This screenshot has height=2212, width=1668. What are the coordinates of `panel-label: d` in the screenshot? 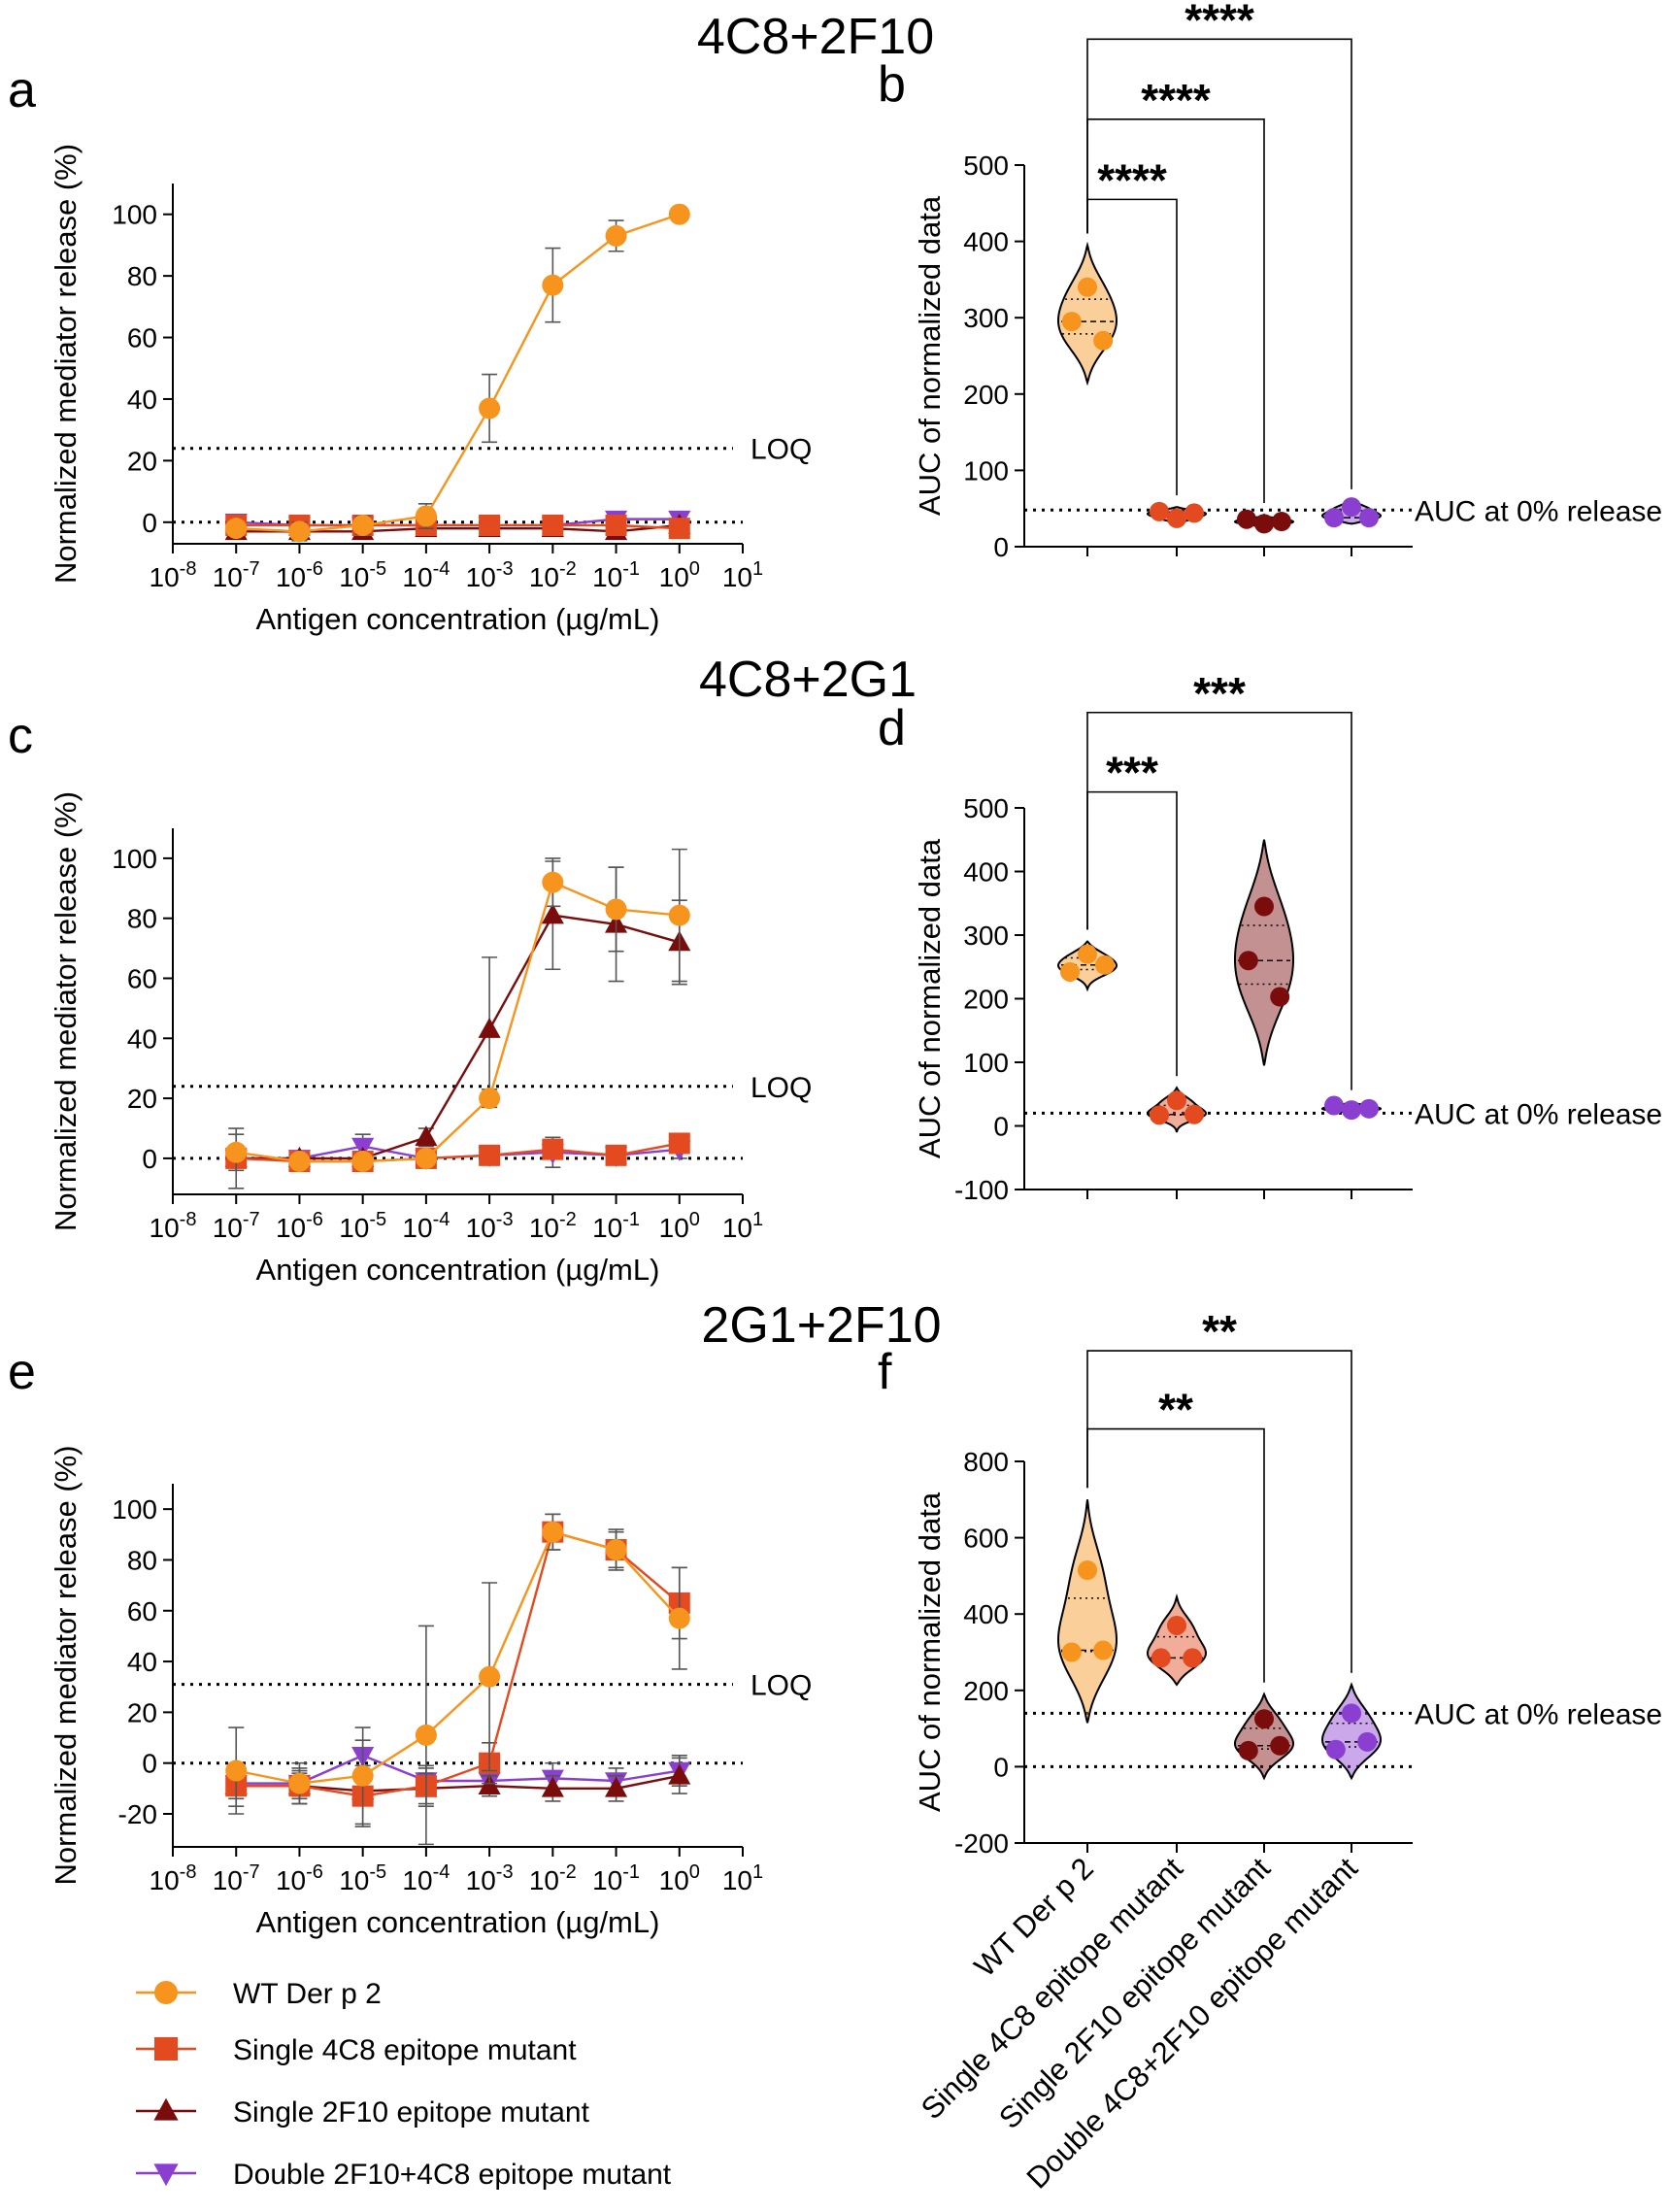 It's located at (892, 728).